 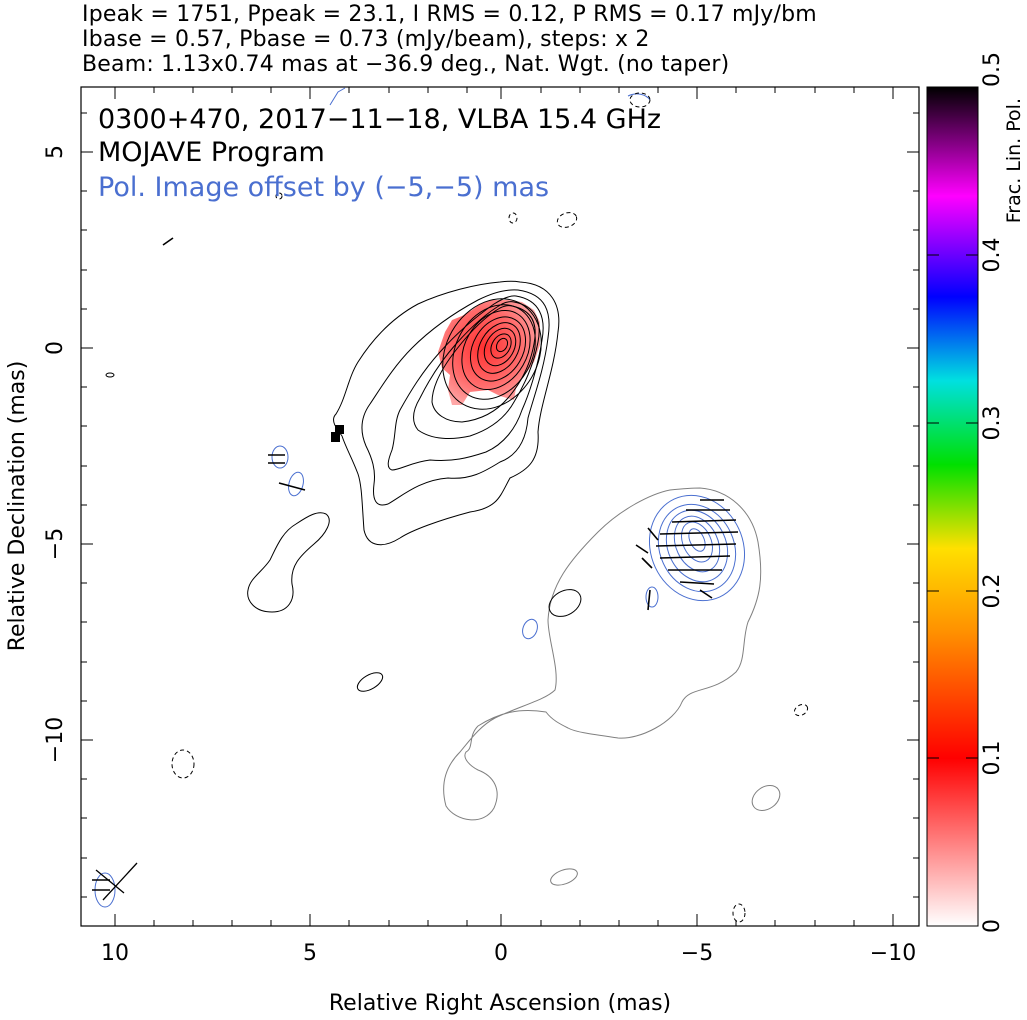 What do you see at coordinates (992, 255) in the screenshot?
I see `colorbar-tick-label: 0.4` at bounding box center [992, 255].